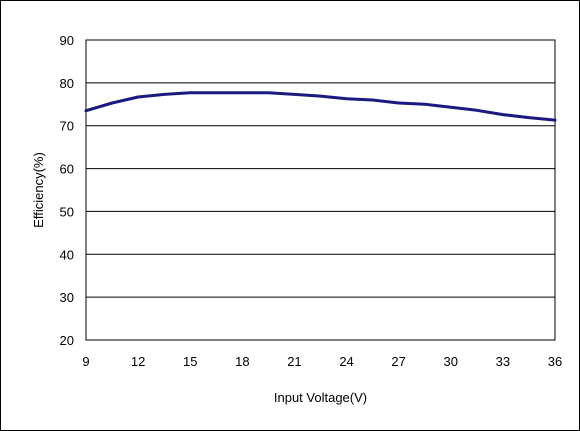 Image resolution: width=580 pixels, height=431 pixels. Describe the element at coordinates (294, 361) in the screenshot. I see `x-tick-label: 21` at that location.